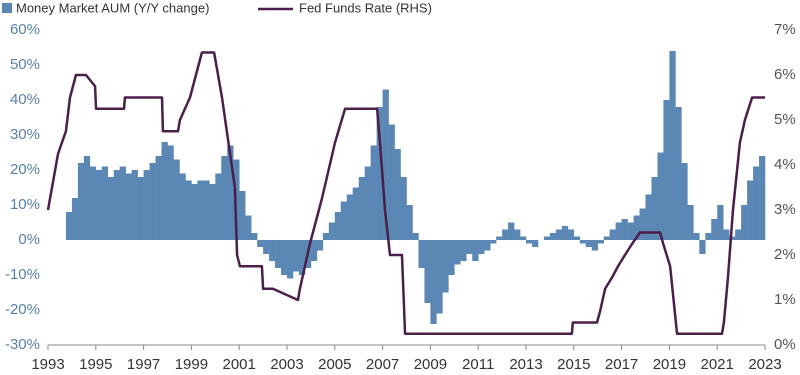 The height and width of the screenshot is (375, 800). Describe the element at coordinates (785, 164) in the screenshot. I see `y2-tick-label: 4%` at that location.